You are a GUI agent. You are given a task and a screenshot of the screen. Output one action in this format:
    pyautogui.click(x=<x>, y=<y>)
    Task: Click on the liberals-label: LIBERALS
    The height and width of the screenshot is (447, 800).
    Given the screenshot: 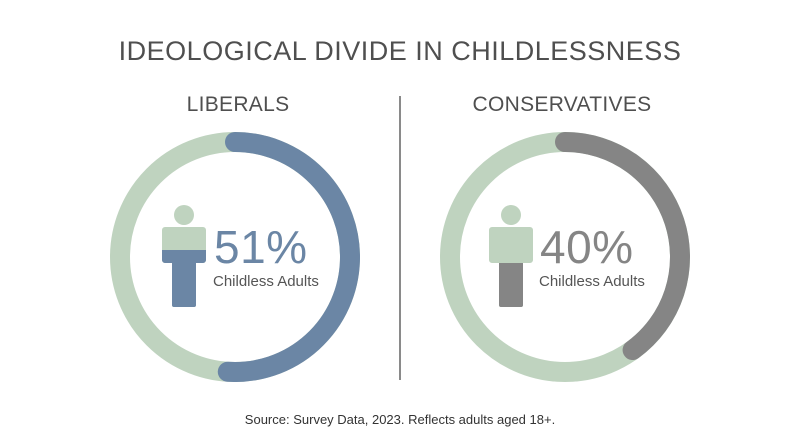 What is the action you would take?
    pyautogui.click(x=238, y=104)
    